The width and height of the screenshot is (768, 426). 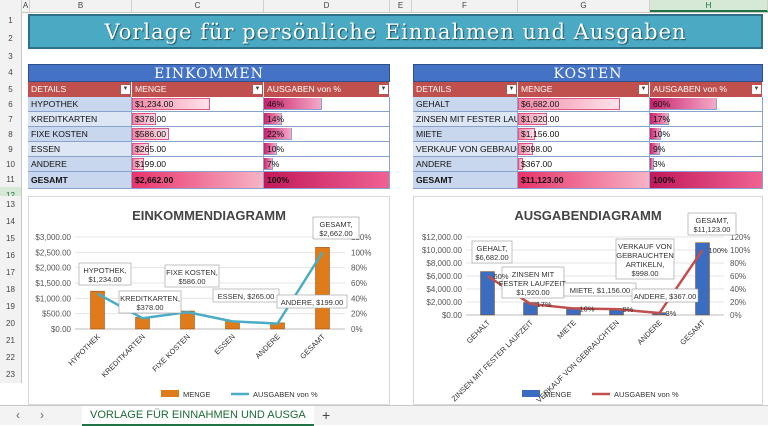 I want to click on row-percent: 60%, so click(x=706, y=104).